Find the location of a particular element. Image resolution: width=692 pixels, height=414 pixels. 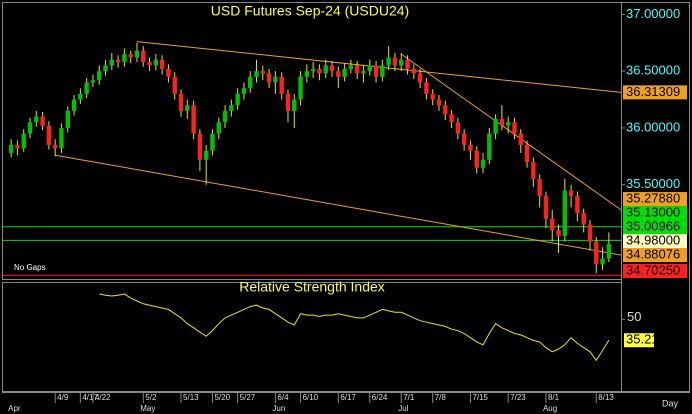

x-unit-label: Day is located at coordinates (670, 403).